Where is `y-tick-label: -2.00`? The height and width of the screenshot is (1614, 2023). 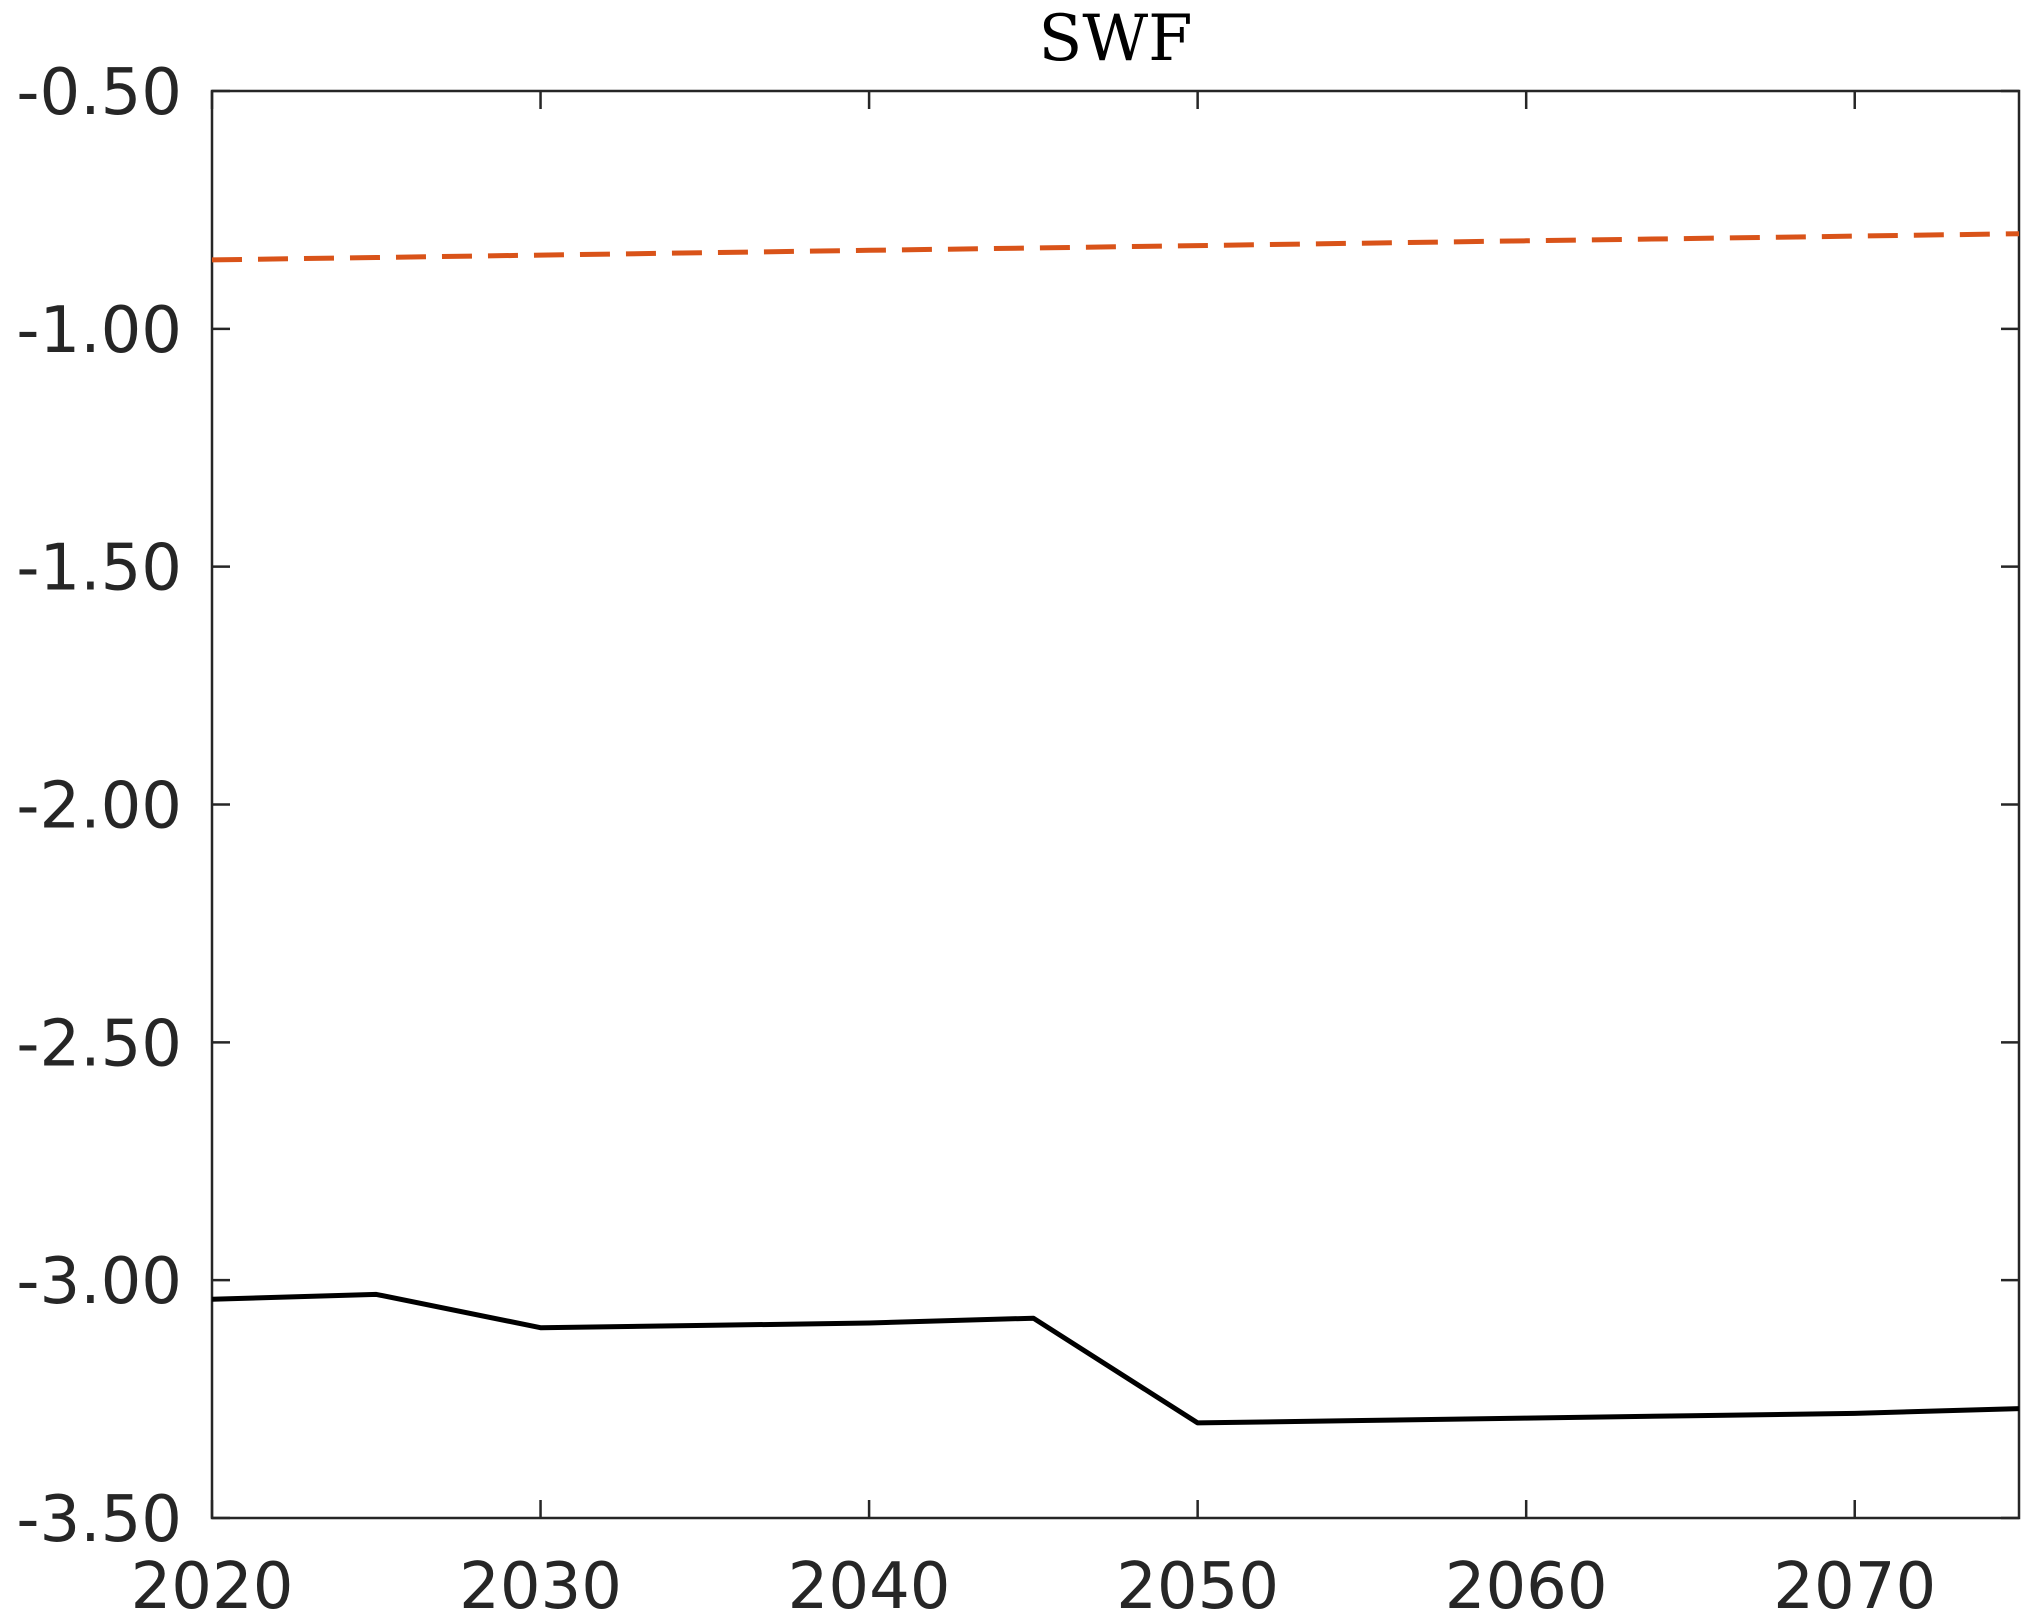 y-tick-label: -2.00 is located at coordinates (99, 807).